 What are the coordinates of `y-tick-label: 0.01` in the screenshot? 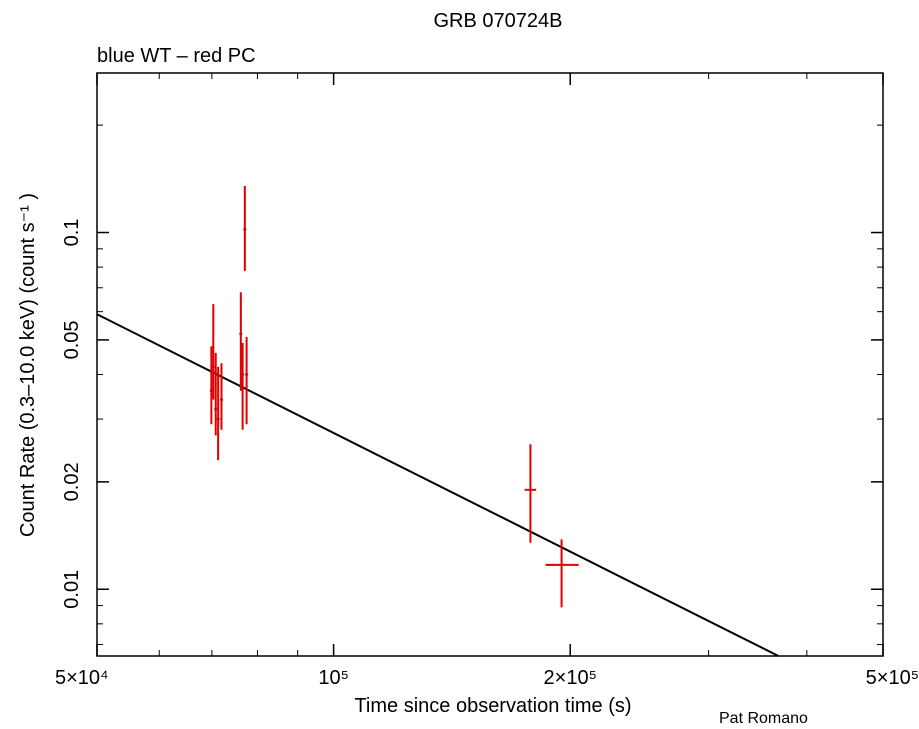 It's located at (72, 589).